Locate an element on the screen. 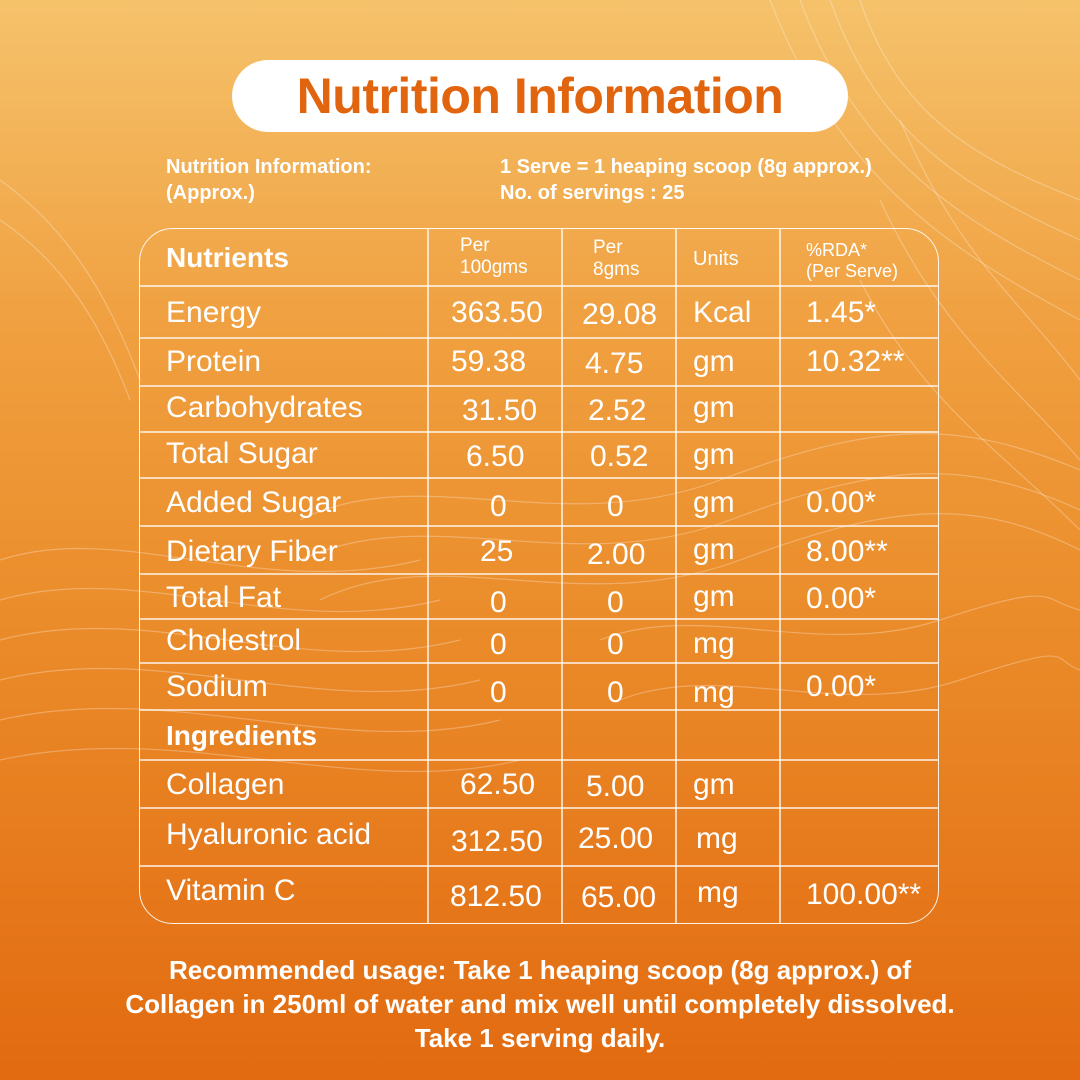 The width and height of the screenshot is (1080, 1080). nutrient-per8: 29.08 is located at coordinates (620, 314).